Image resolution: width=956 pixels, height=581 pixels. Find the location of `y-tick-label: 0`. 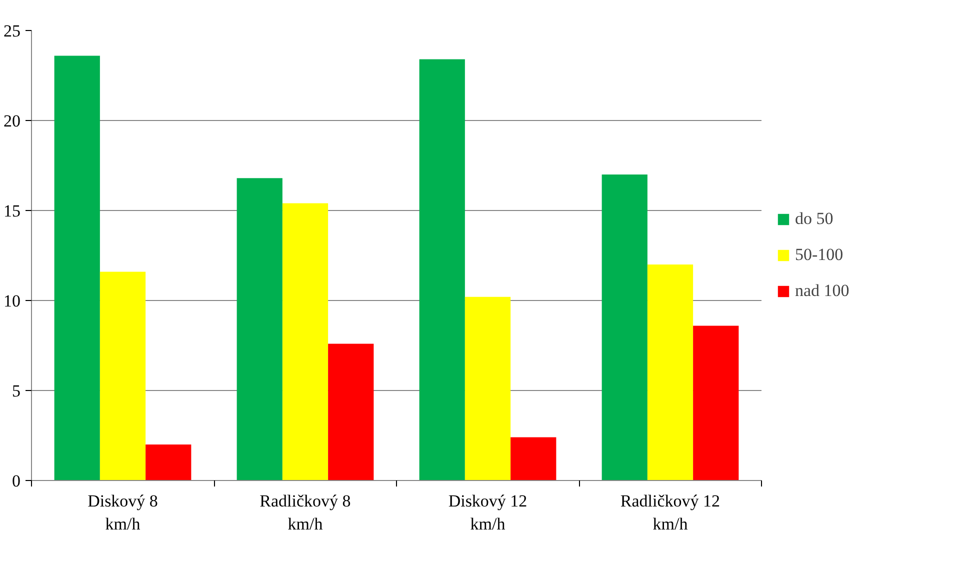

y-tick-label: 0 is located at coordinates (16, 481).